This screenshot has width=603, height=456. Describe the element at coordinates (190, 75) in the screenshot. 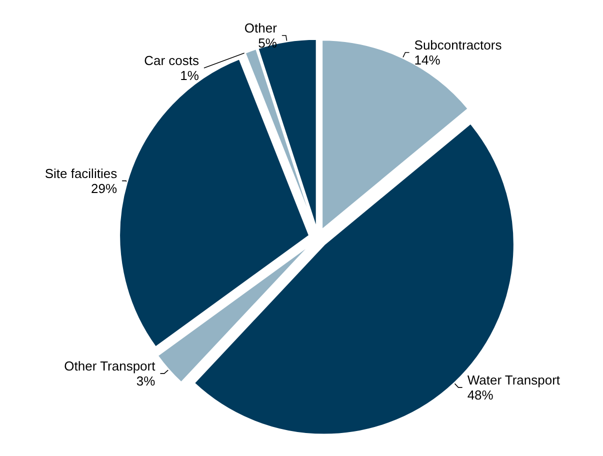

I see `data-label: 1%` at that location.